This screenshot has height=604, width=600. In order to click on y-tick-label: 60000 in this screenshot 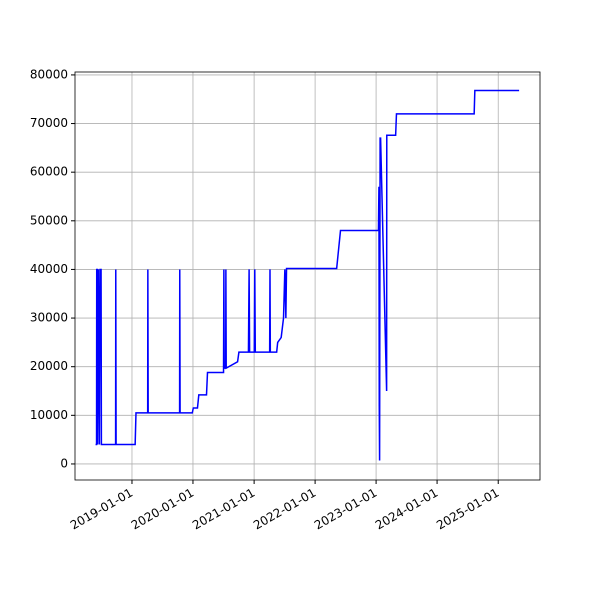, I will do `click(49, 172)`.